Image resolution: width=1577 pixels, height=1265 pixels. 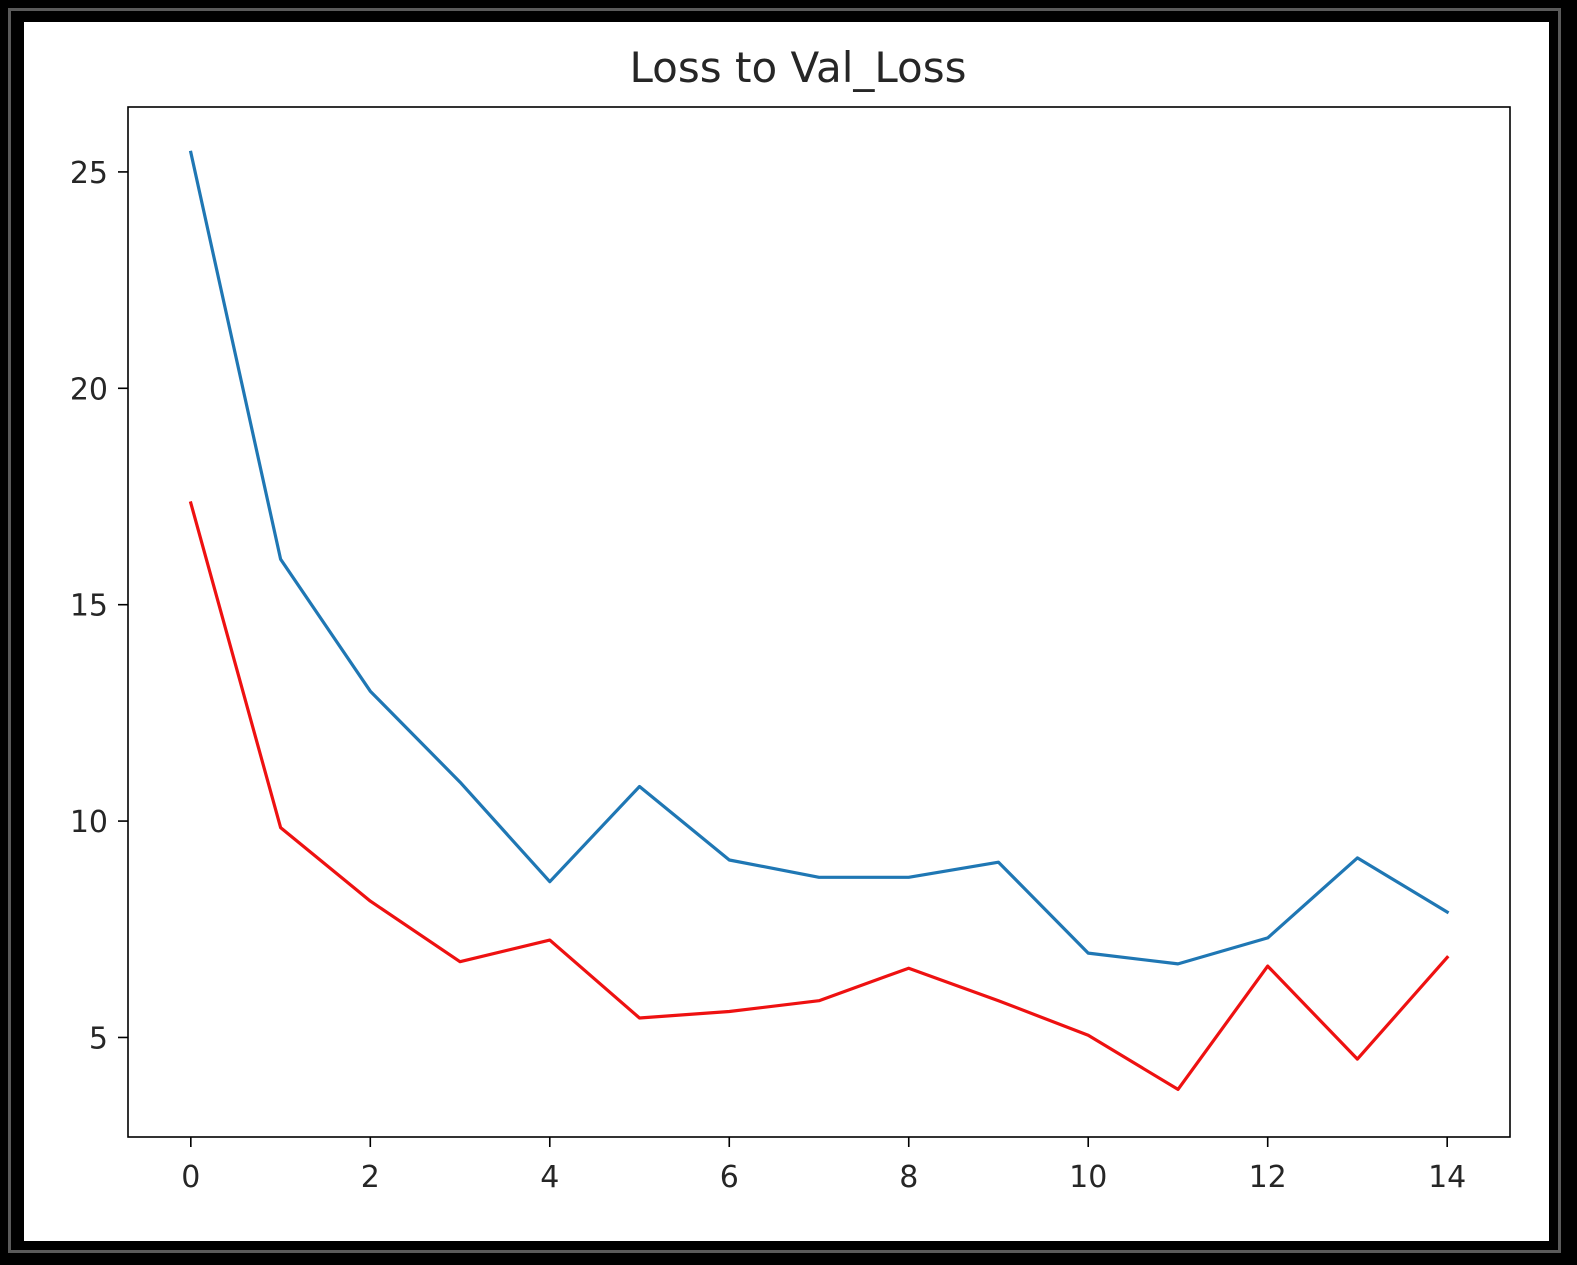 What do you see at coordinates (370, 1177) in the screenshot?
I see `x-tick-label: 2` at bounding box center [370, 1177].